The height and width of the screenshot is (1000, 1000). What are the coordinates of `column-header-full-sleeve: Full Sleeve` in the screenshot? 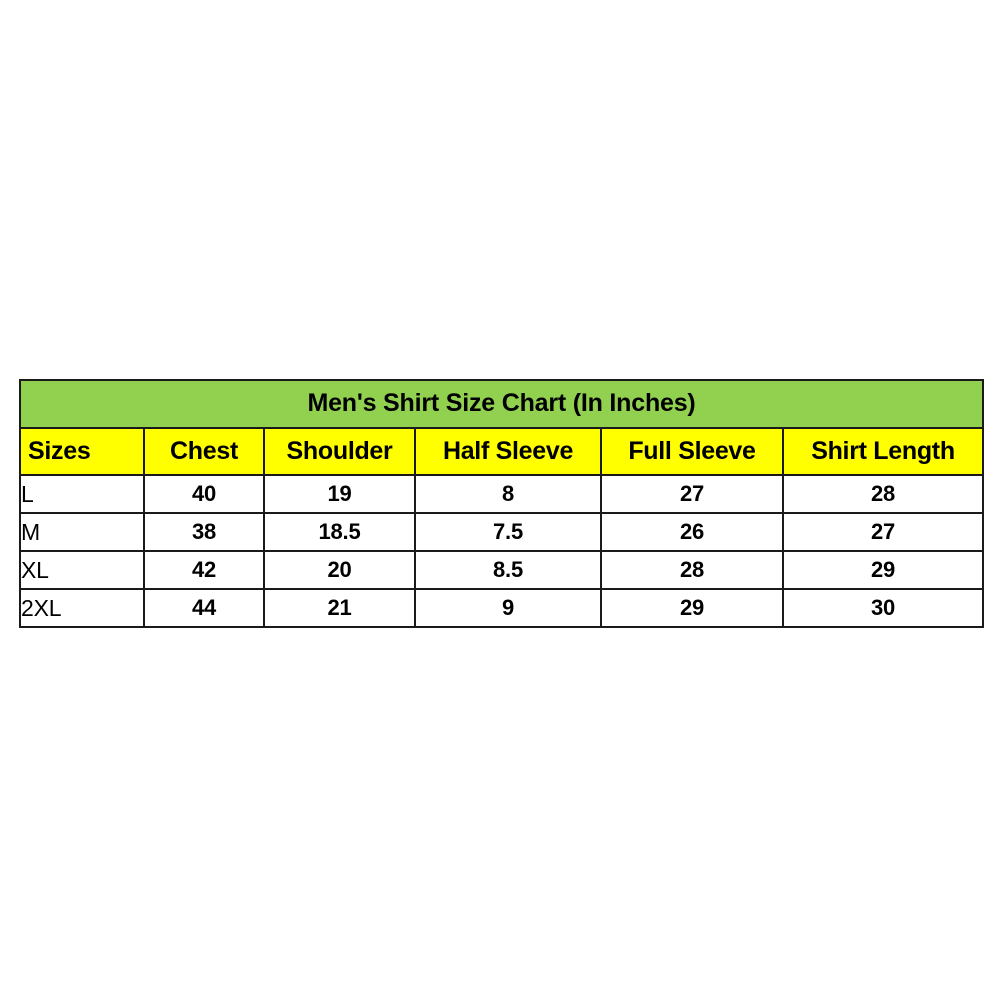 It's located at (692, 451).